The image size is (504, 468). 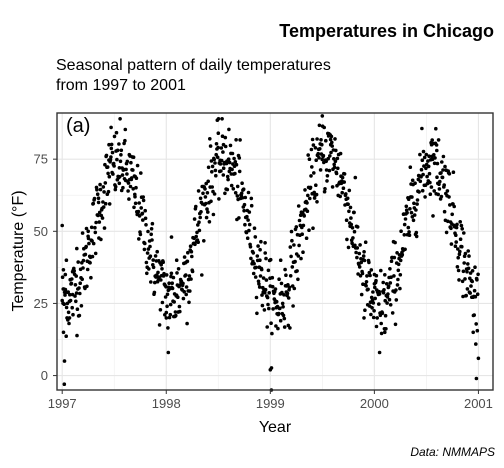 I want to click on x-tick-label: 1997, so click(x=62, y=403).